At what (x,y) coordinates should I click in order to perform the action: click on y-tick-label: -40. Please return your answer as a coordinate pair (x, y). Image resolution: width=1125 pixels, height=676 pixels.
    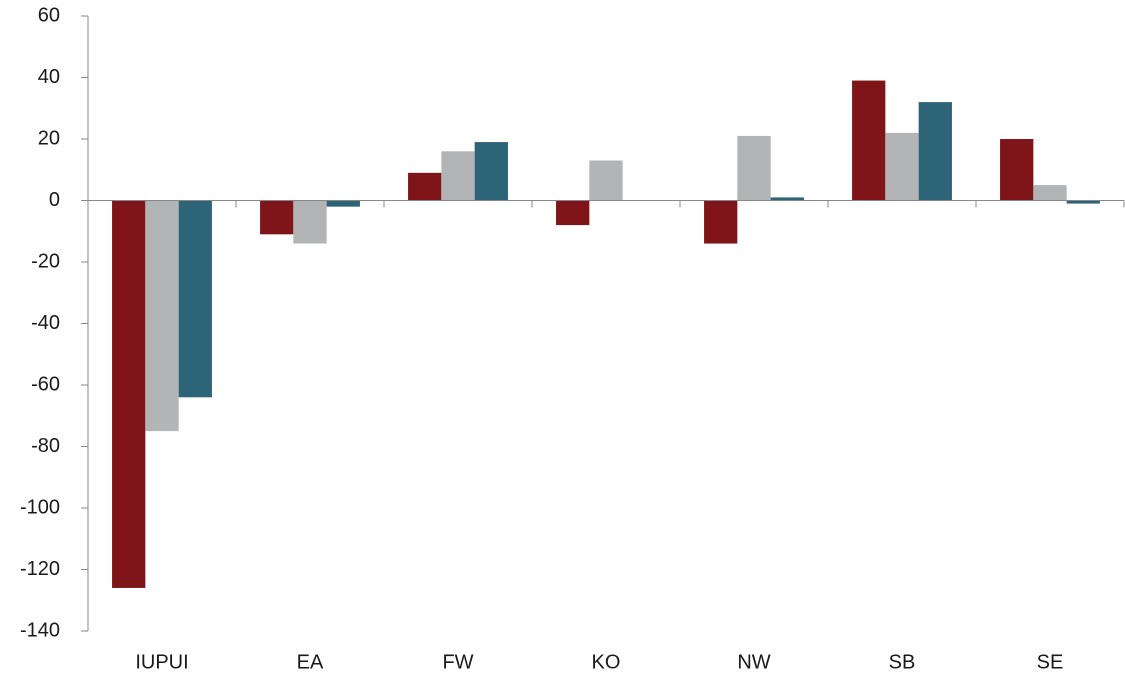
    Looking at the image, I should click on (45, 323).